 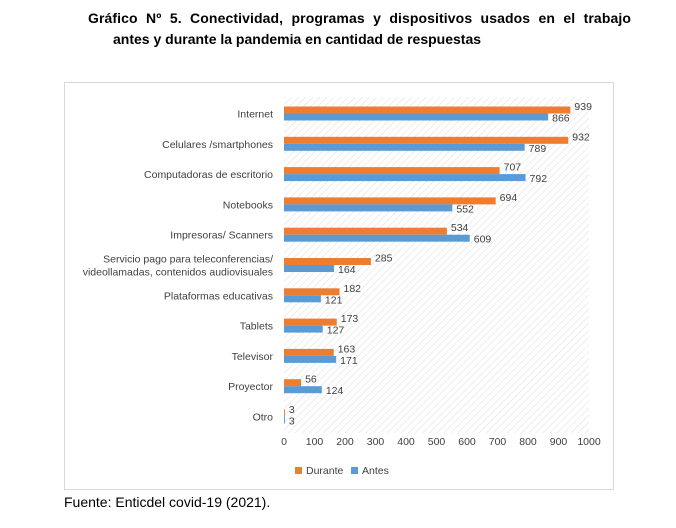 What do you see at coordinates (335, 391) in the screenshot?
I see `value-label-antes: 124` at bounding box center [335, 391].